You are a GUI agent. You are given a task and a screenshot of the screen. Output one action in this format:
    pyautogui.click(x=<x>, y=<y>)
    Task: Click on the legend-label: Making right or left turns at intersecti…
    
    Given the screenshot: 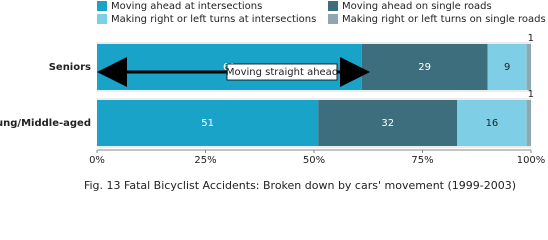 What is the action you would take?
    pyautogui.click(x=213, y=19)
    